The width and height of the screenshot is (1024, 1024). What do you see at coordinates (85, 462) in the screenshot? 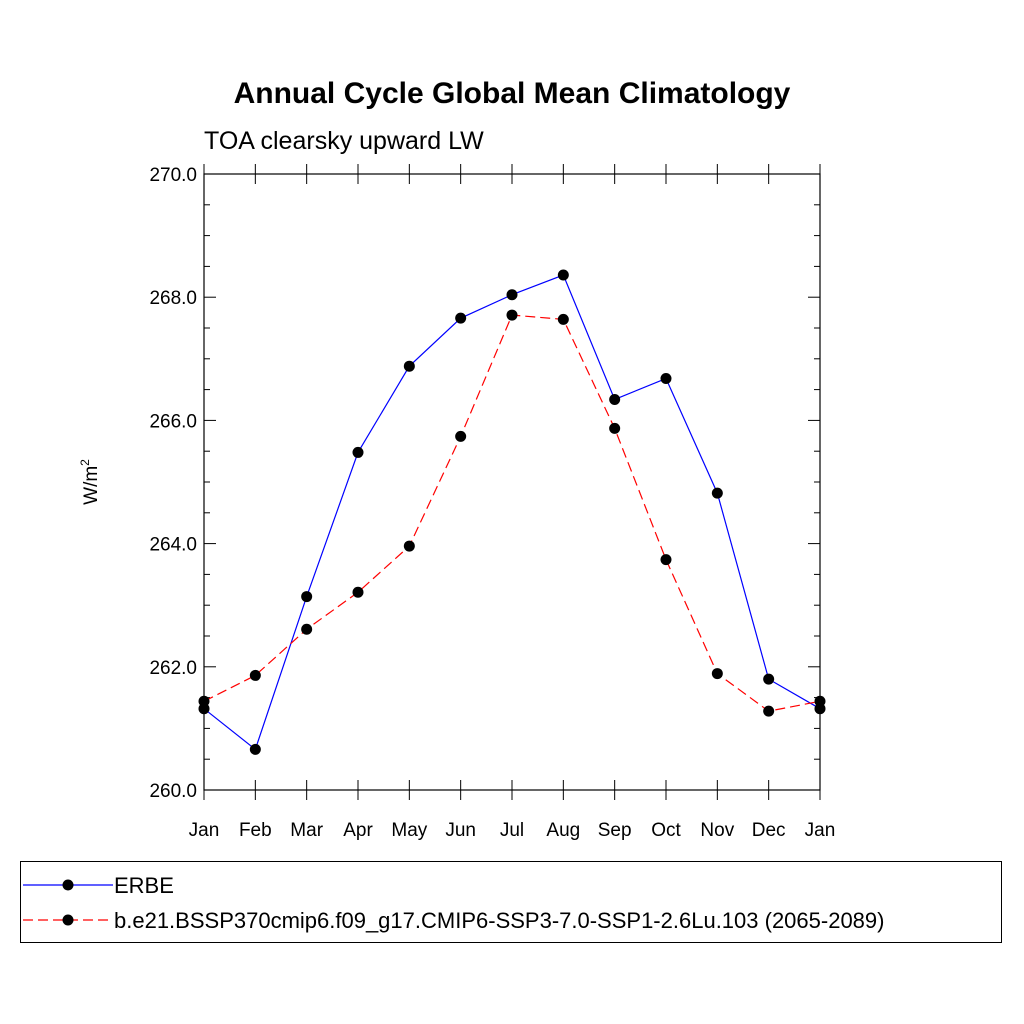
I see `y-axis-label-superscript: 2` at bounding box center [85, 462].